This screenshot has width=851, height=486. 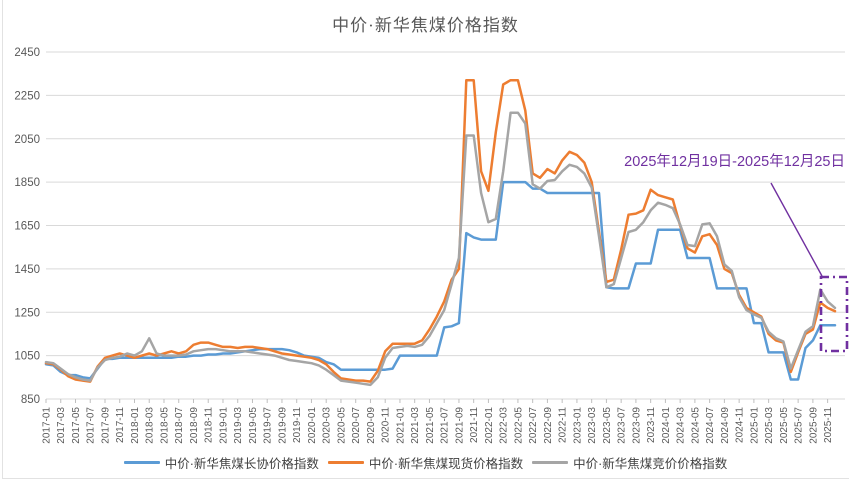 I want to click on x-tick-label: 2019-11, so click(x=297, y=425).